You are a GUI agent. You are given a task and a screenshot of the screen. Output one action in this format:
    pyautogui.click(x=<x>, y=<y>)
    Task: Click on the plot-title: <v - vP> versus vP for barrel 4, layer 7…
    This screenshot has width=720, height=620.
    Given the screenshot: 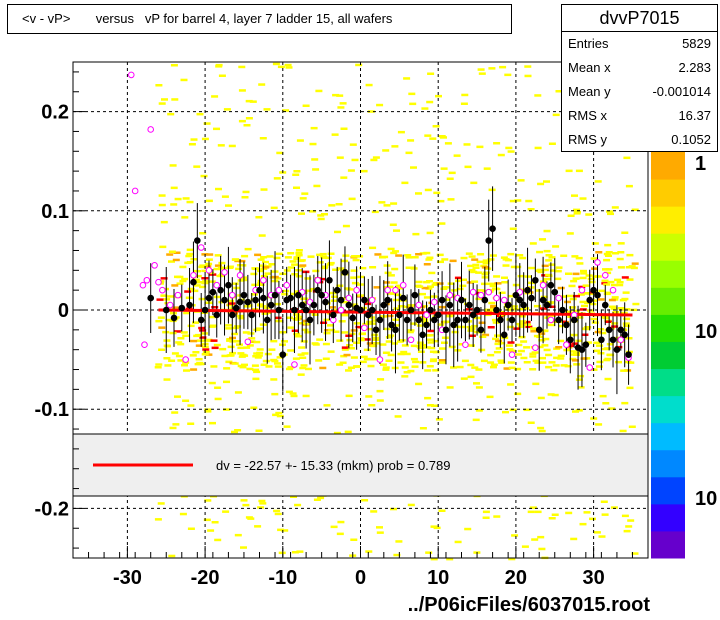 What is the action you would take?
    pyautogui.click(x=259, y=19)
    